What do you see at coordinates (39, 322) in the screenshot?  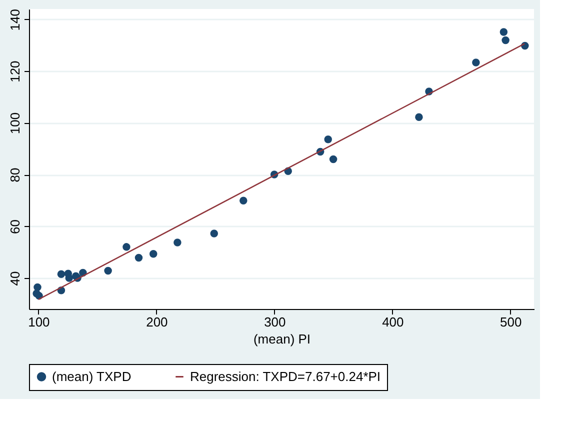 I see `x-tick-label: 100` at bounding box center [39, 322].